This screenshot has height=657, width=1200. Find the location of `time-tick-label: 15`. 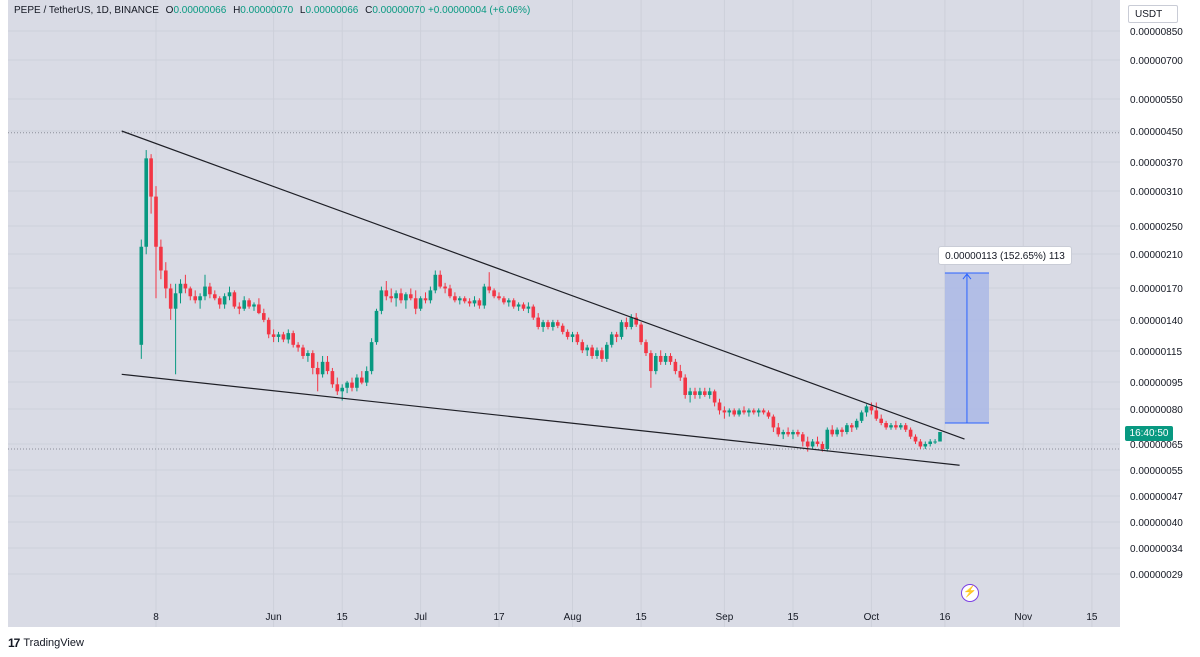

time-tick-label: 15 is located at coordinates (1092, 617).